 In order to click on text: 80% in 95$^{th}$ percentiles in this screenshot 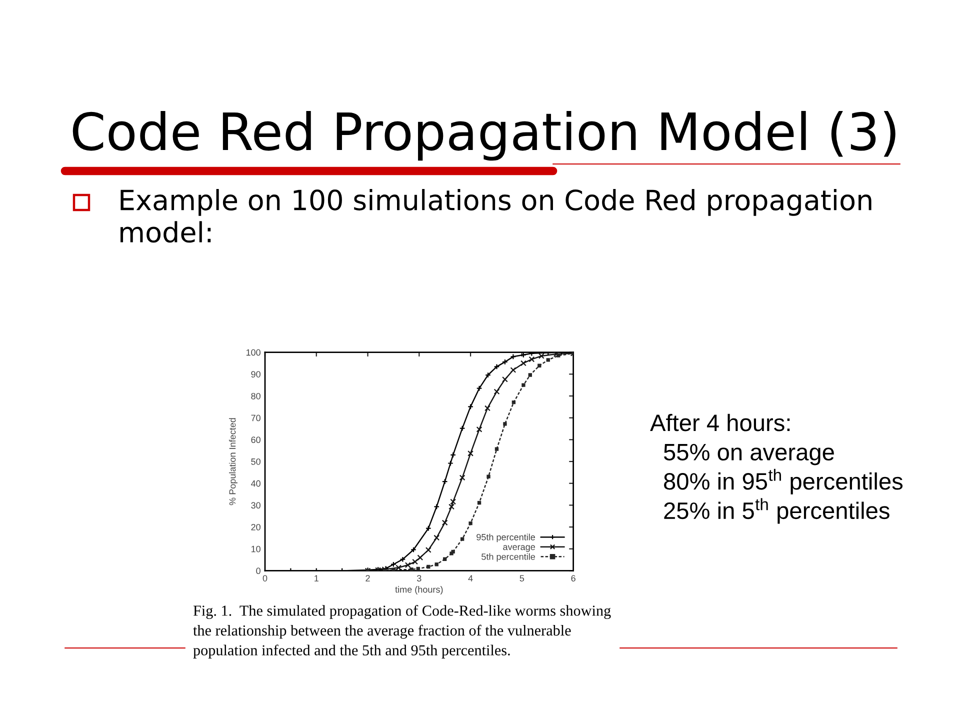, I will do `click(783, 481)`.